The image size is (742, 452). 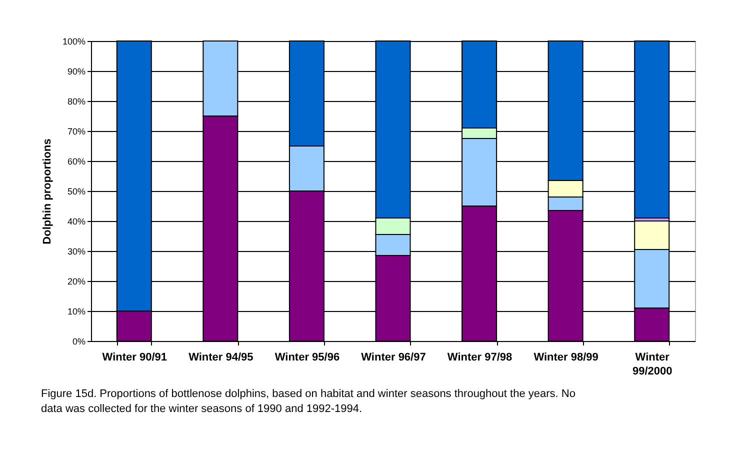 I want to click on y-tick-label: 10%, so click(x=76, y=311).